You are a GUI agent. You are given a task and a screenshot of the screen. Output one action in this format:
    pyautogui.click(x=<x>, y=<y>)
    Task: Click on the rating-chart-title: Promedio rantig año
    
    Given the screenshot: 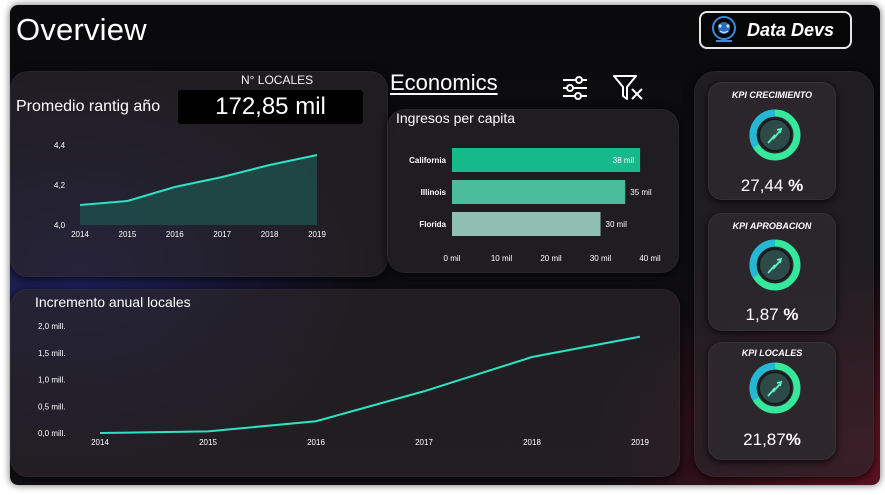 What is the action you would take?
    pyautogui.click(x=88, y=106)
    